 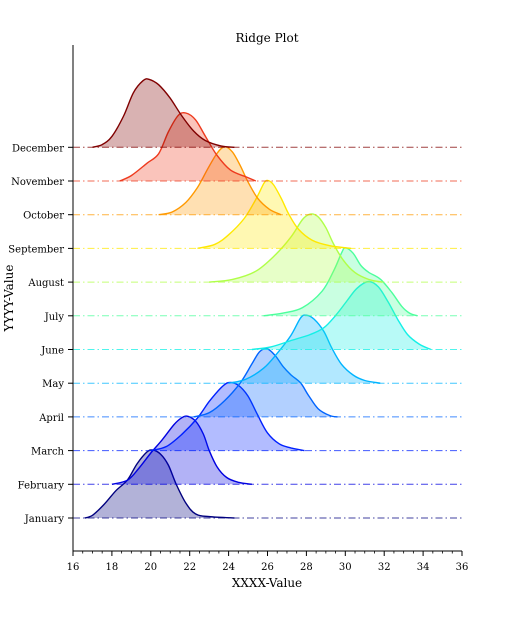 I want to click on y-tick-label-june: June, so click(x=52, y=351).